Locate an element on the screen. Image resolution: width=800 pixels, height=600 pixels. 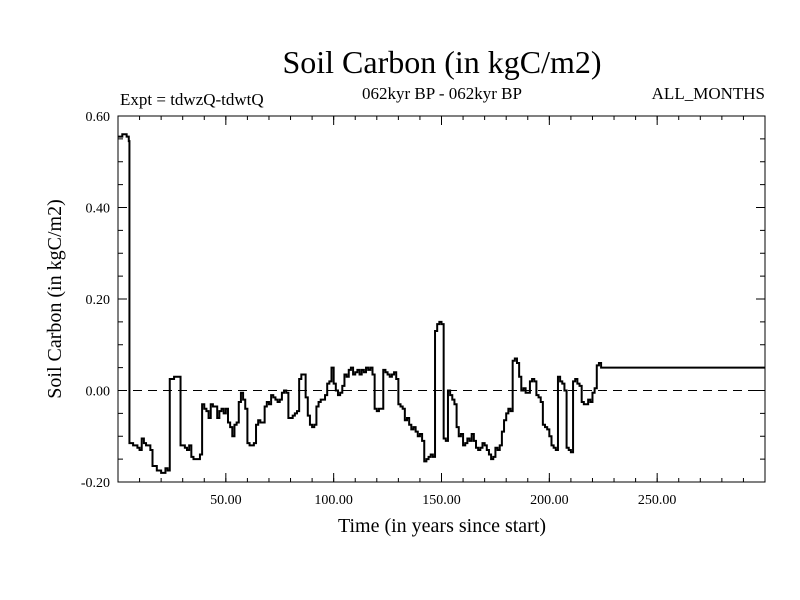
x-tick-label: 100.00 is located at coordinates (333, 500).